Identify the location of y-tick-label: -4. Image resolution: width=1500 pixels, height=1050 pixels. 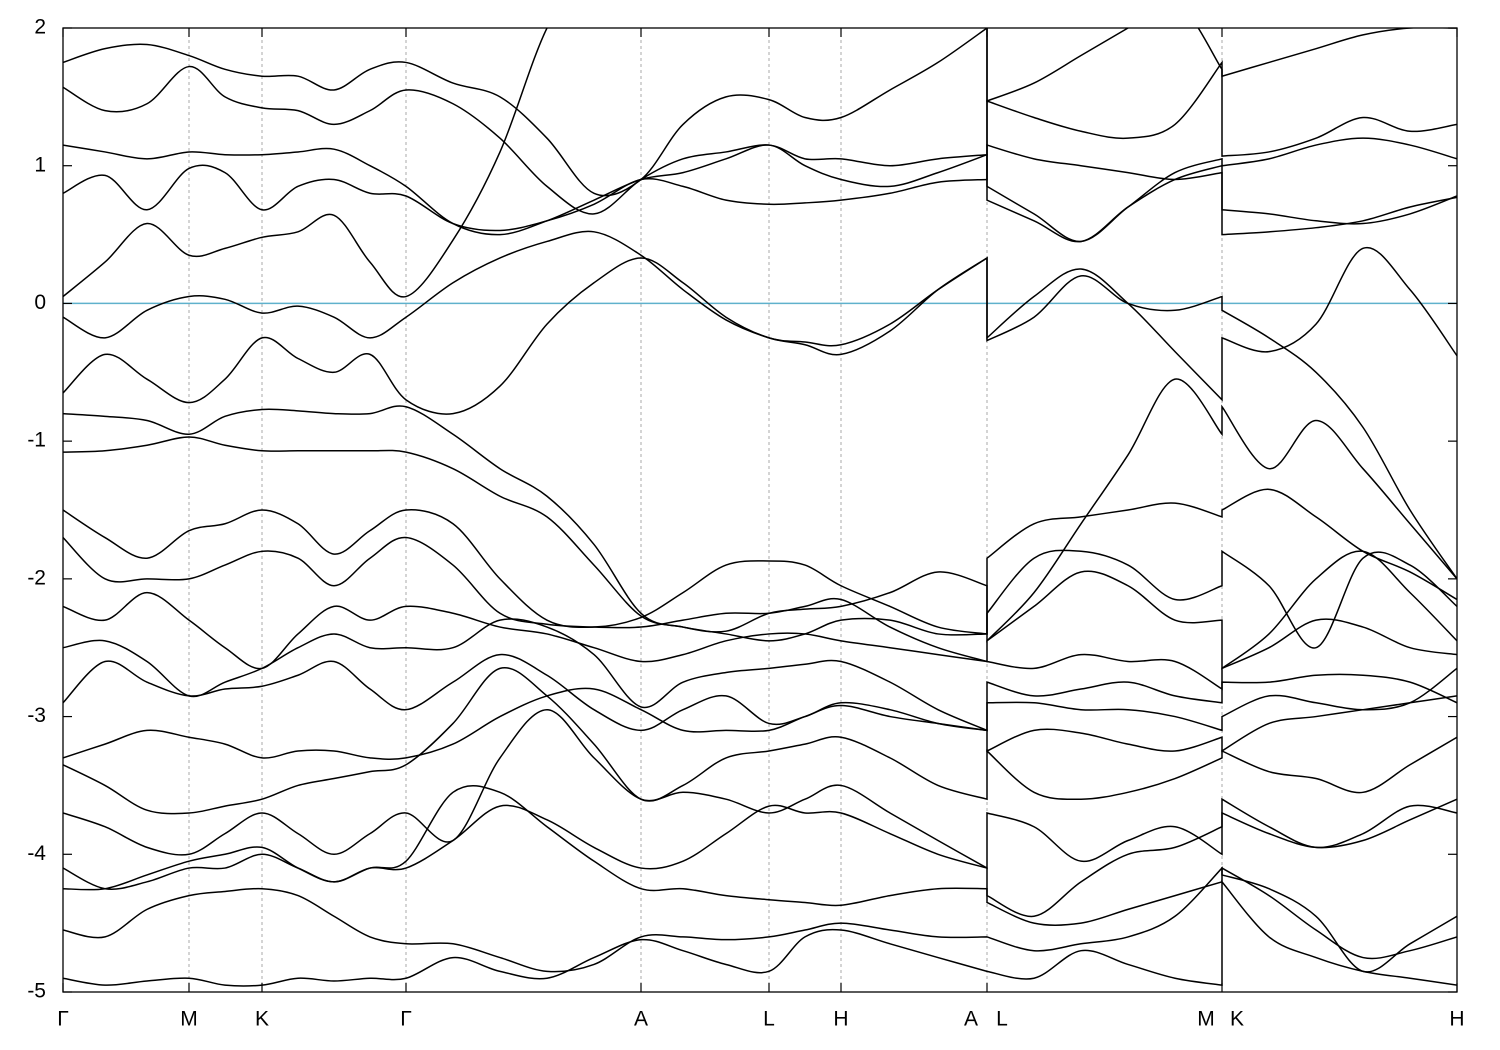
(36, 853).